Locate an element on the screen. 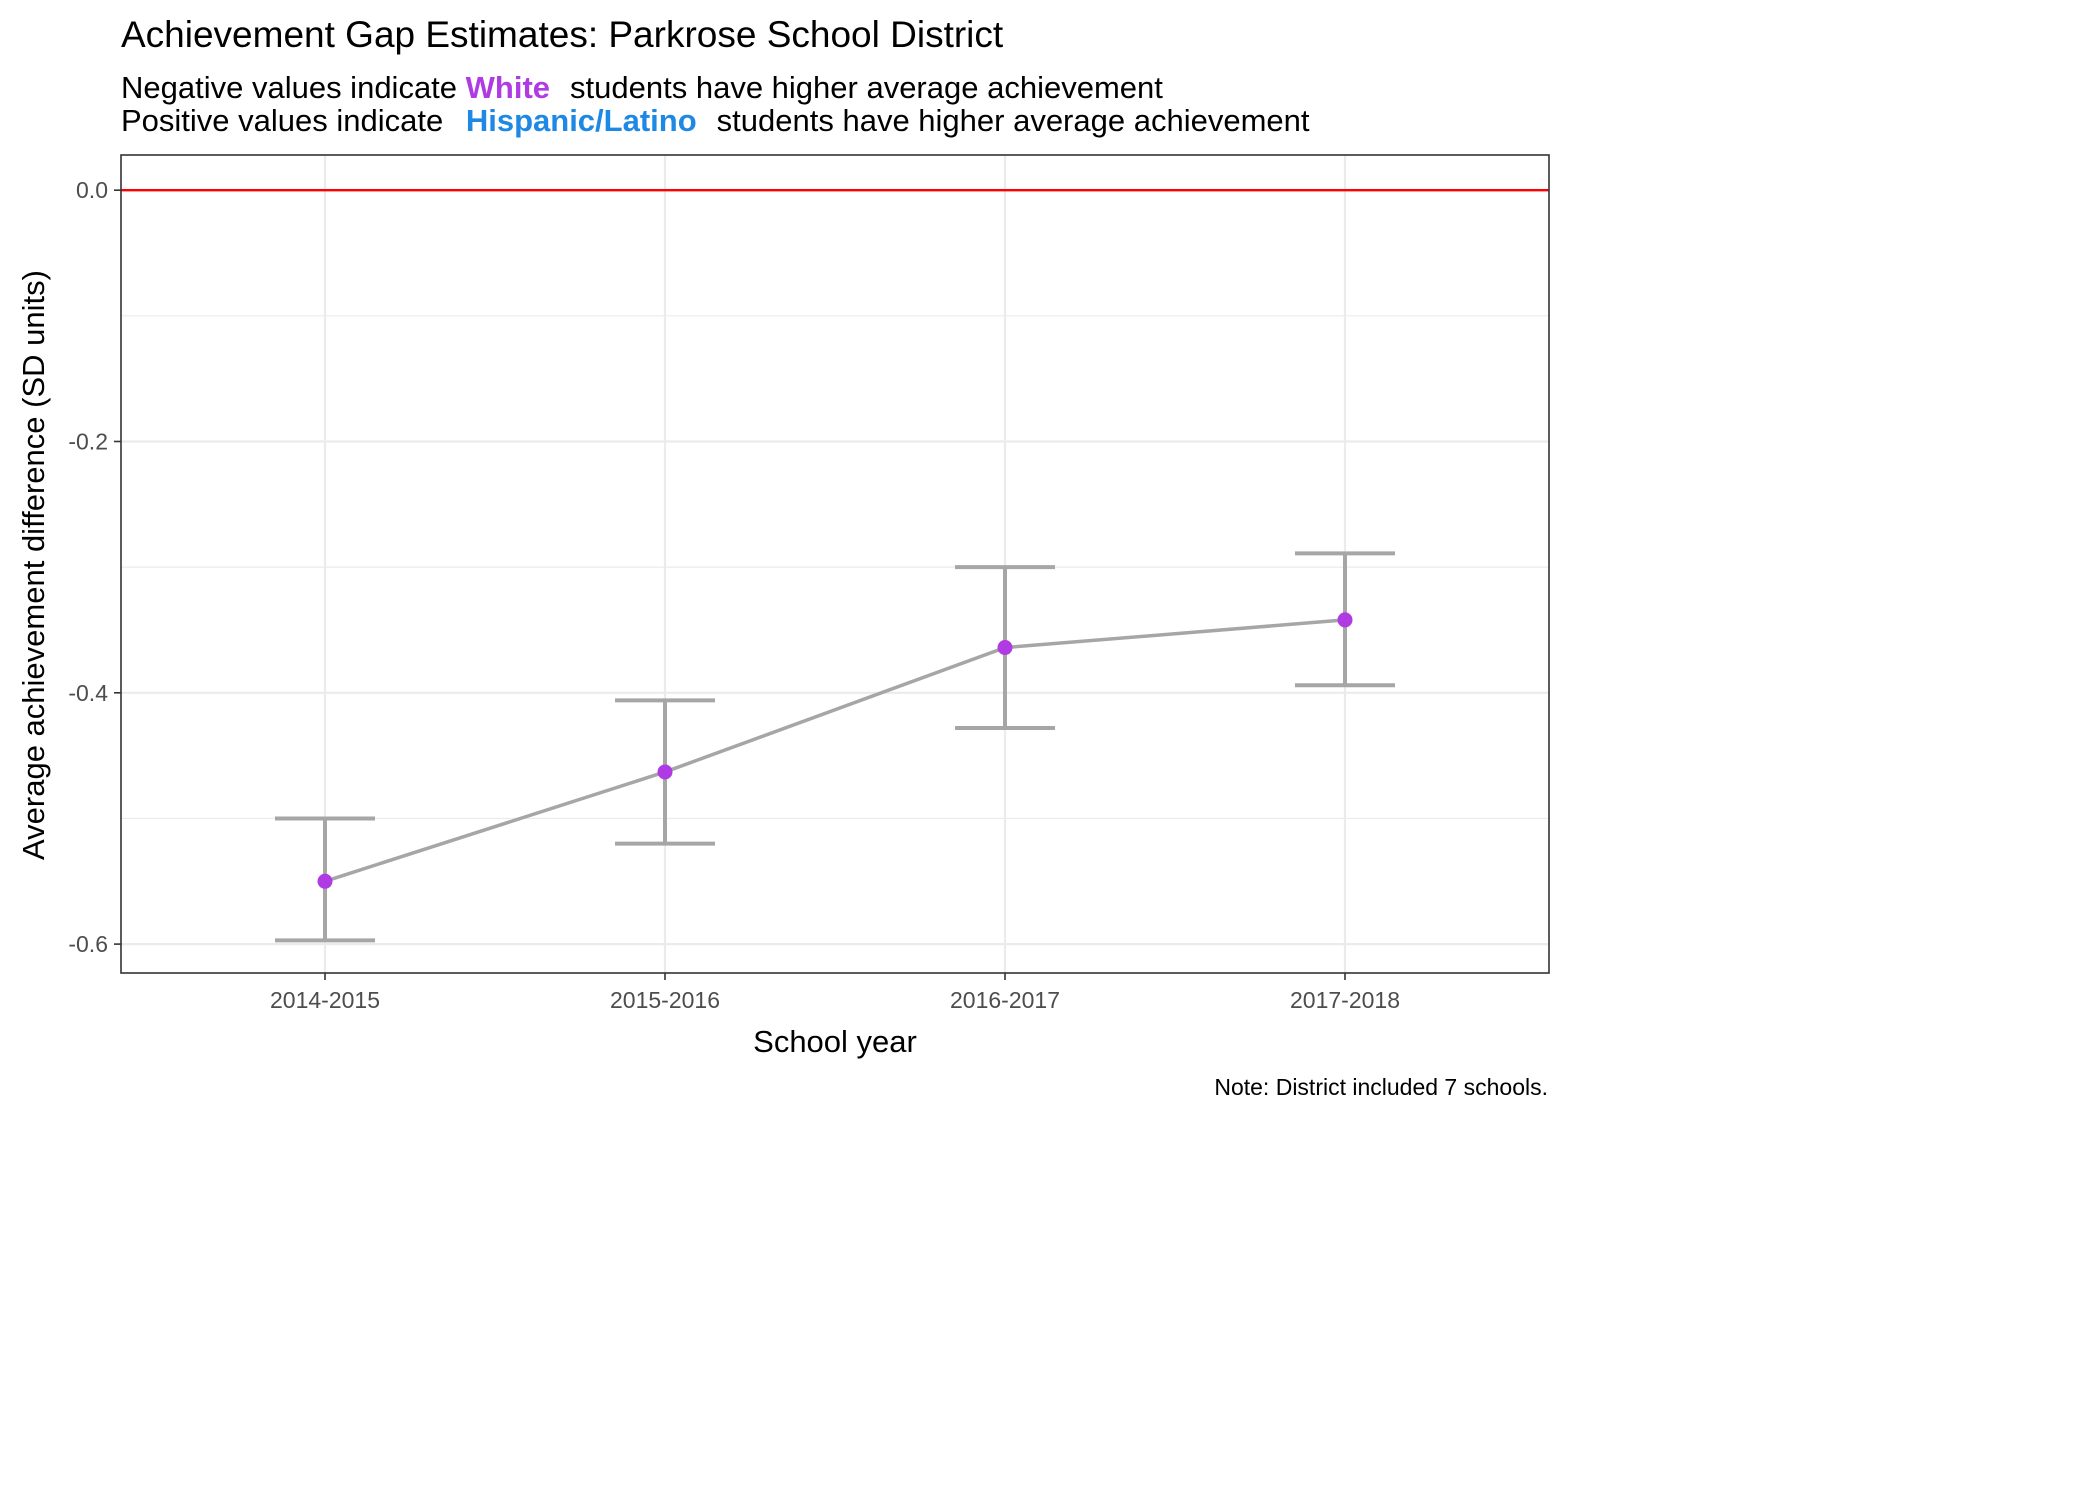  x-tick-label: 2015-2016 is located at coordinates (665, 1000).